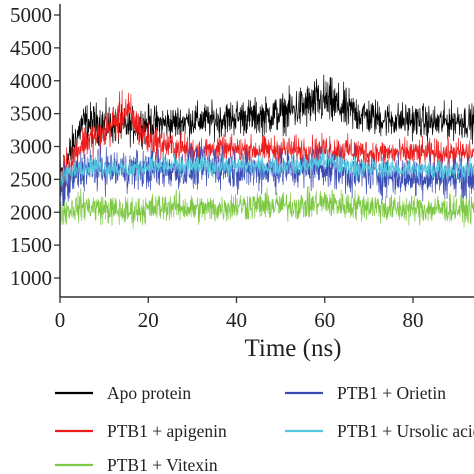  Describe the element at coordinates (31, 81) in the screenshot. I see `y-tick-label: 4000` at that location.